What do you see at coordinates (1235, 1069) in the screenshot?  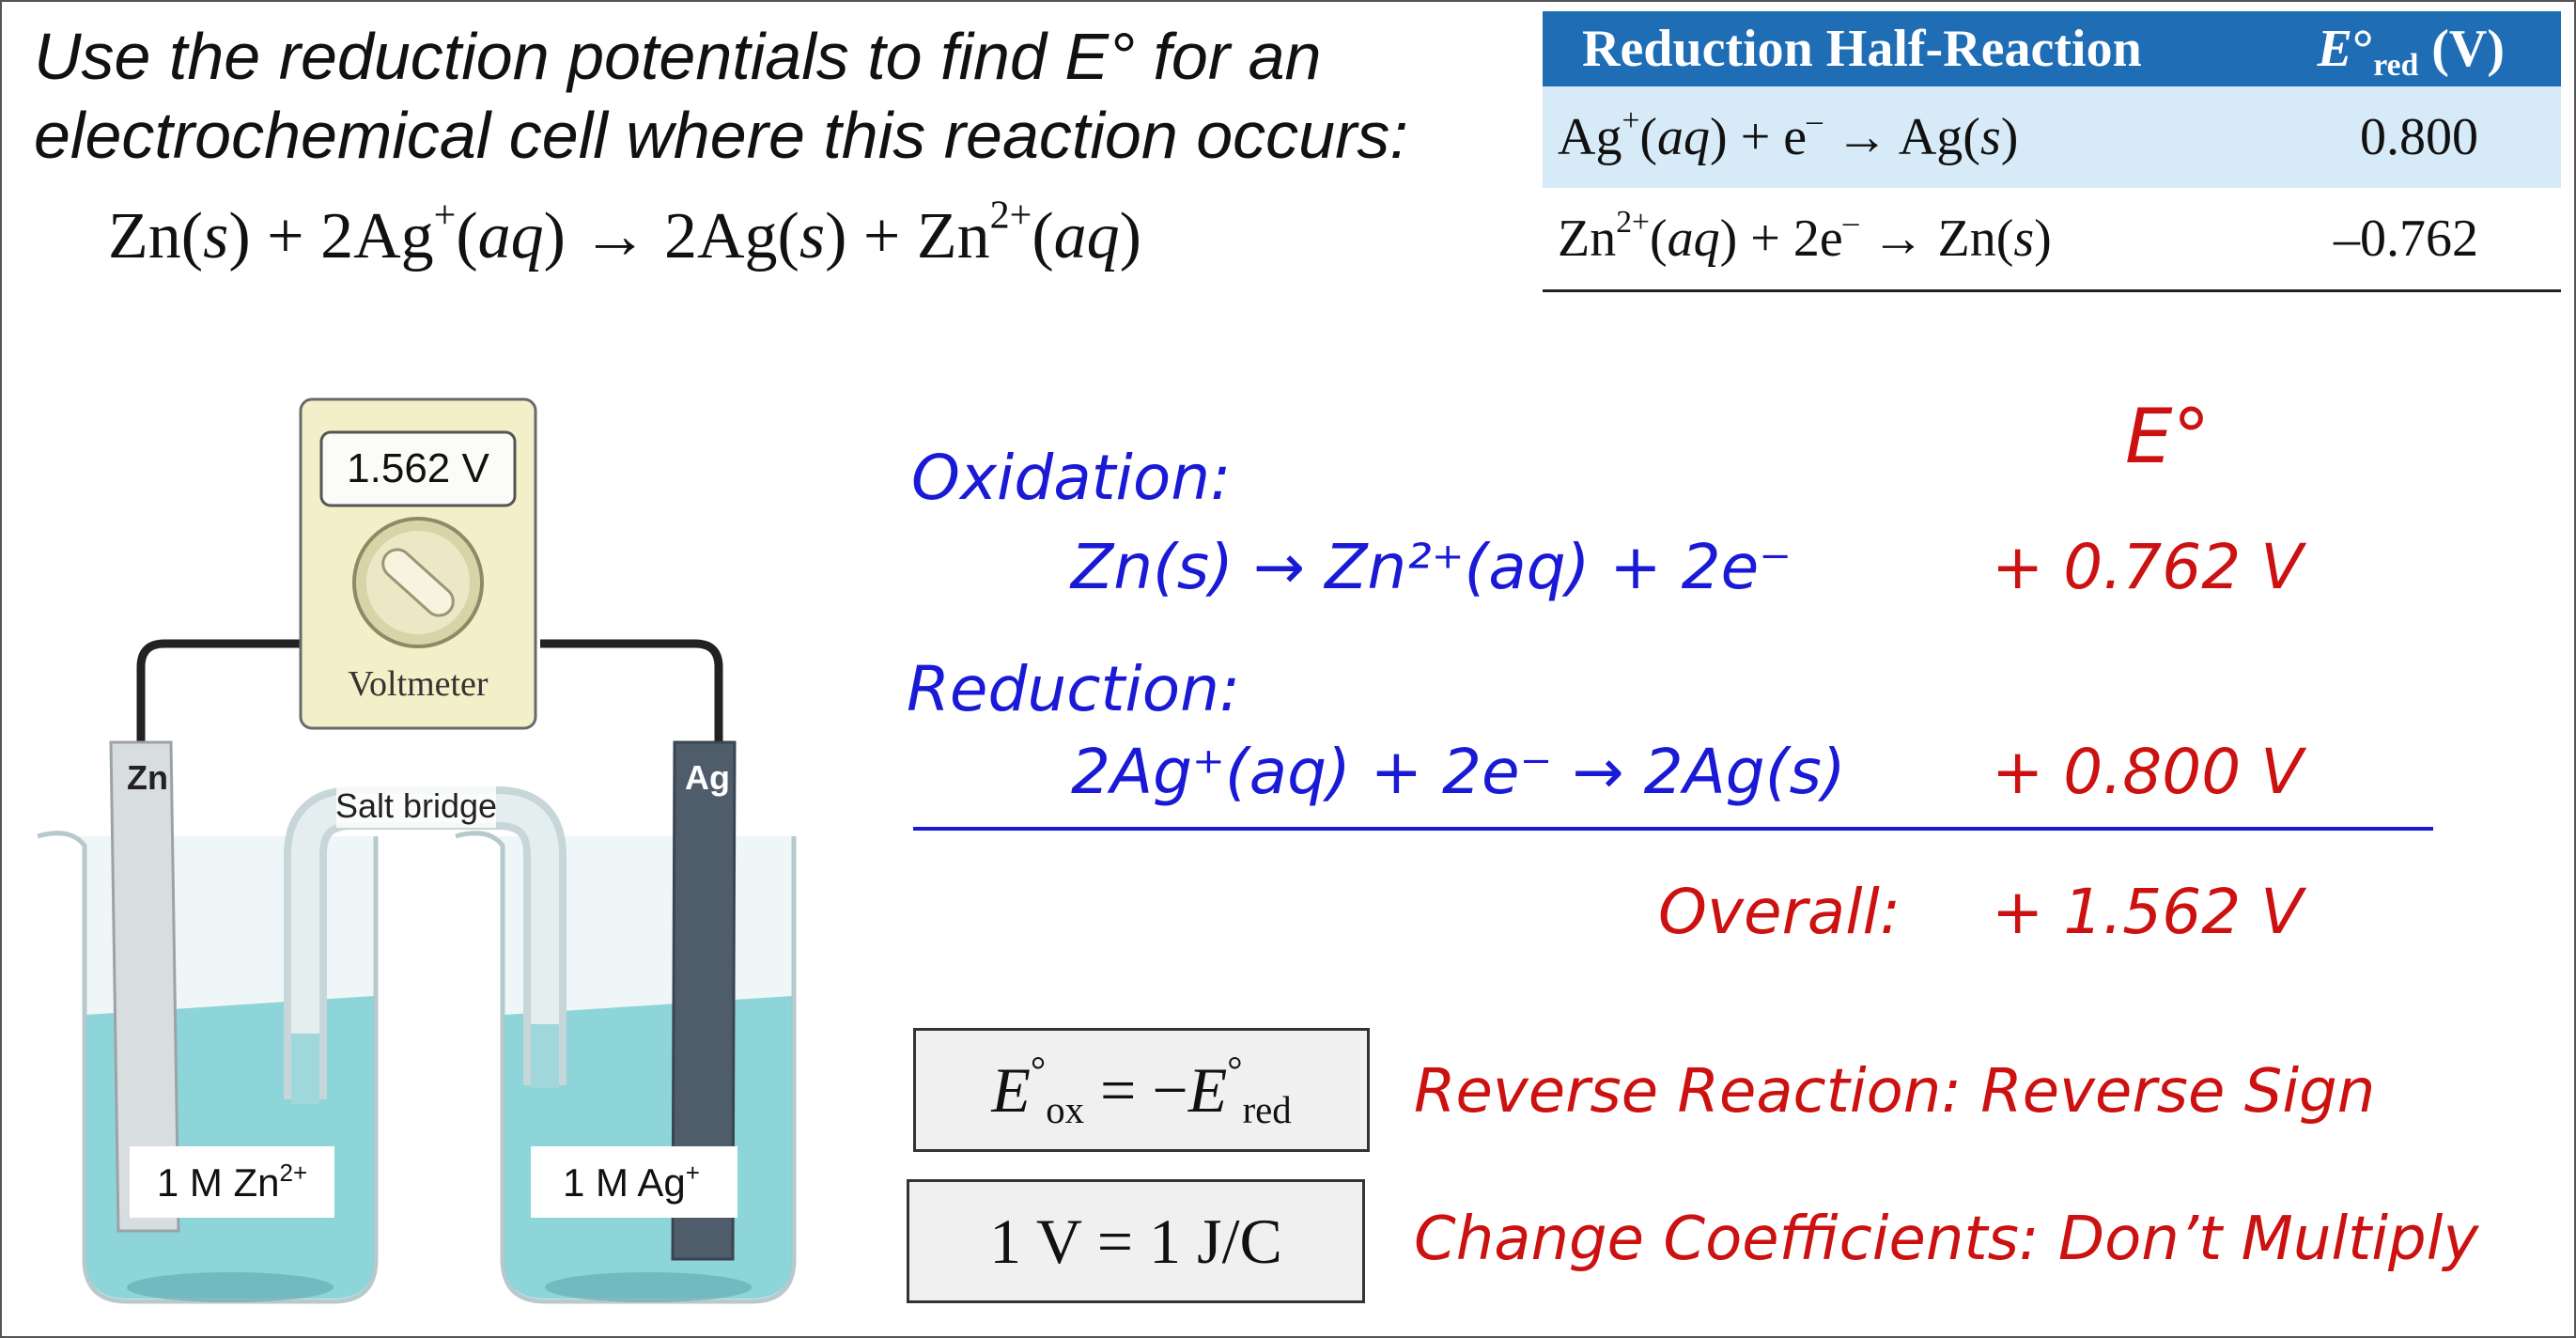 I see `f-deg2: °` at bounding box center [1235, 1069].